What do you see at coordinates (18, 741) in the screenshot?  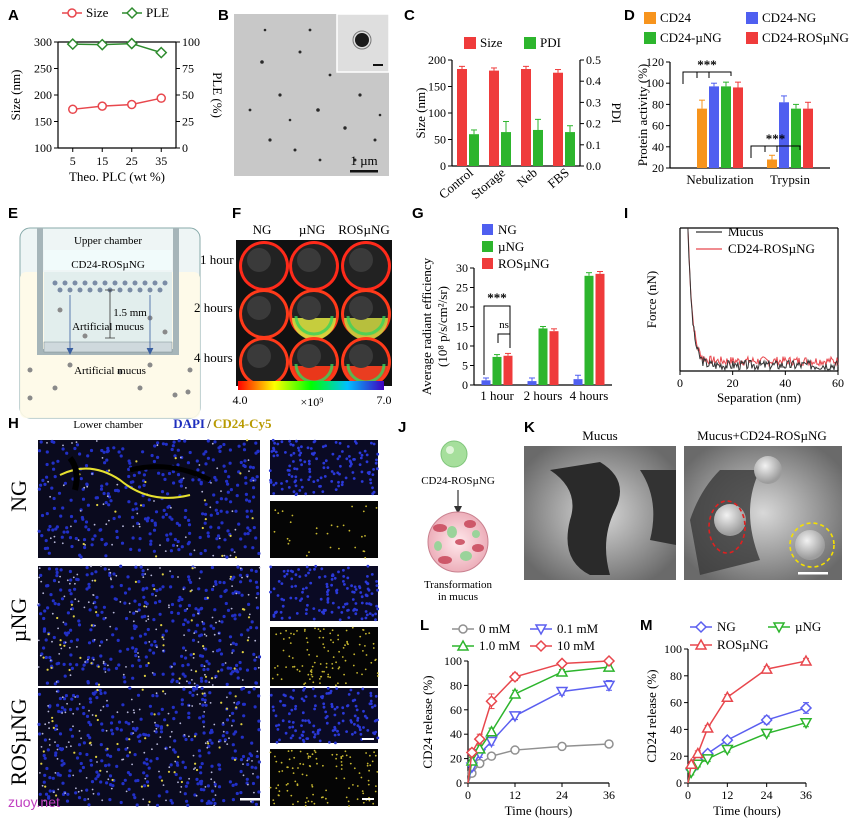 I see `row-label-rosung: ROSµNG` at bounding box center [18, 741].